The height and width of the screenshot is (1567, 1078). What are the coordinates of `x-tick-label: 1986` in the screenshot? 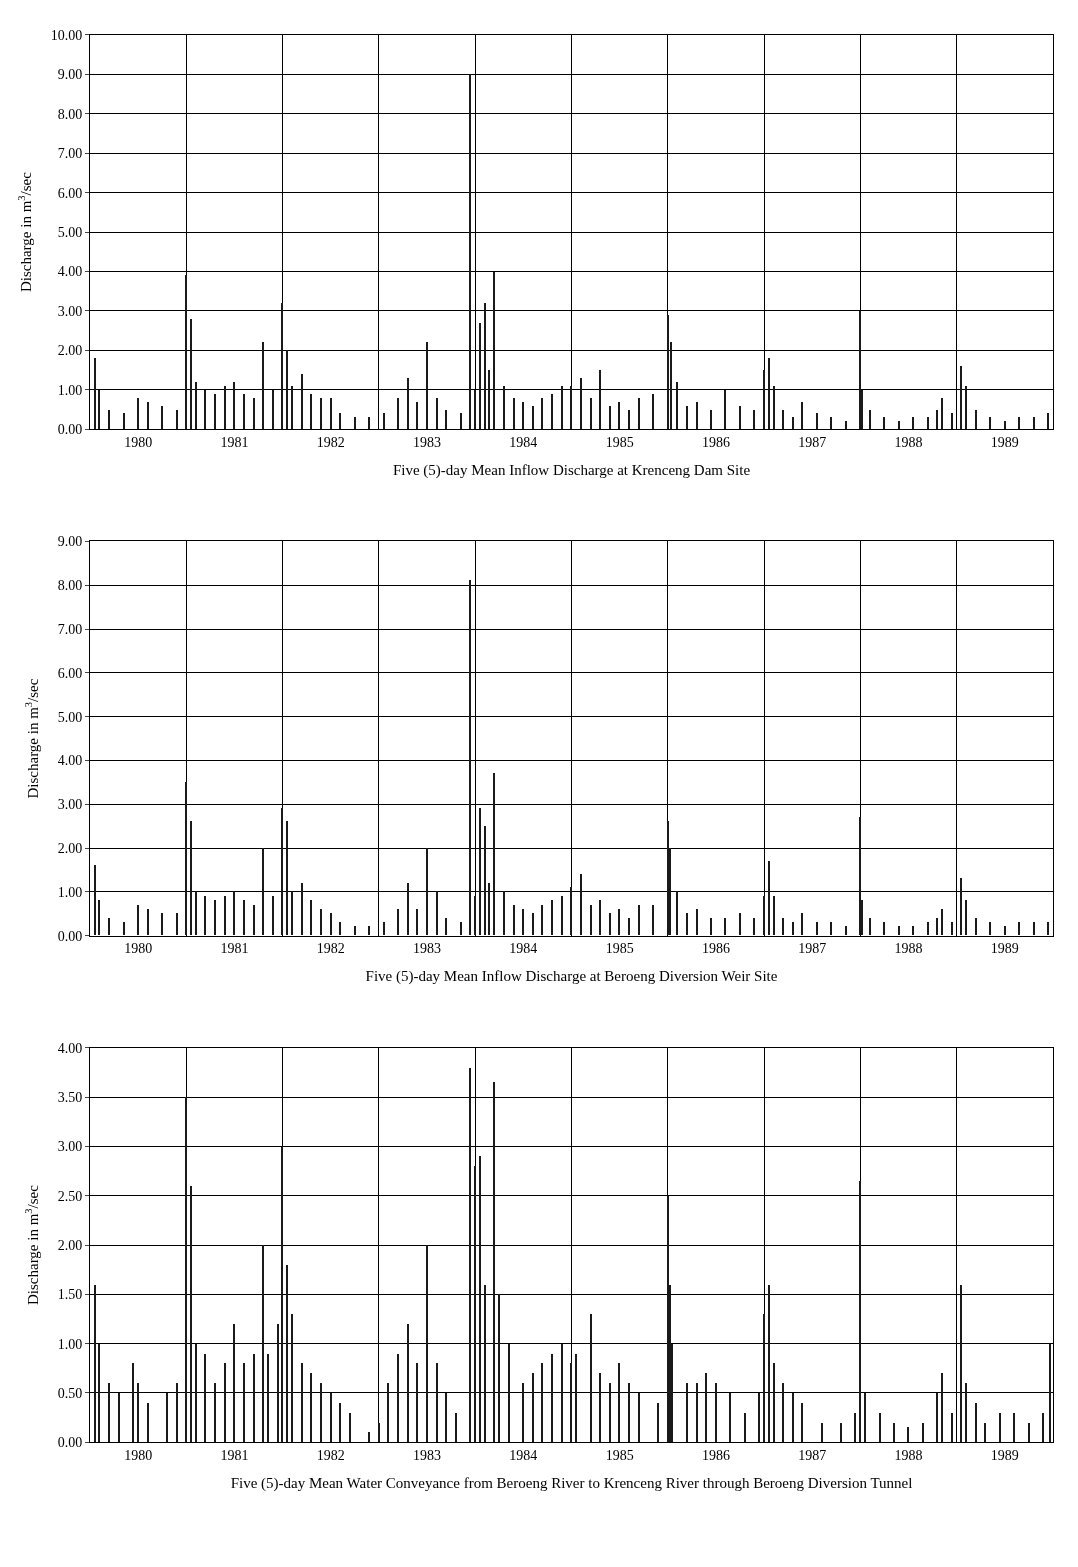 It's located at (715, 442).